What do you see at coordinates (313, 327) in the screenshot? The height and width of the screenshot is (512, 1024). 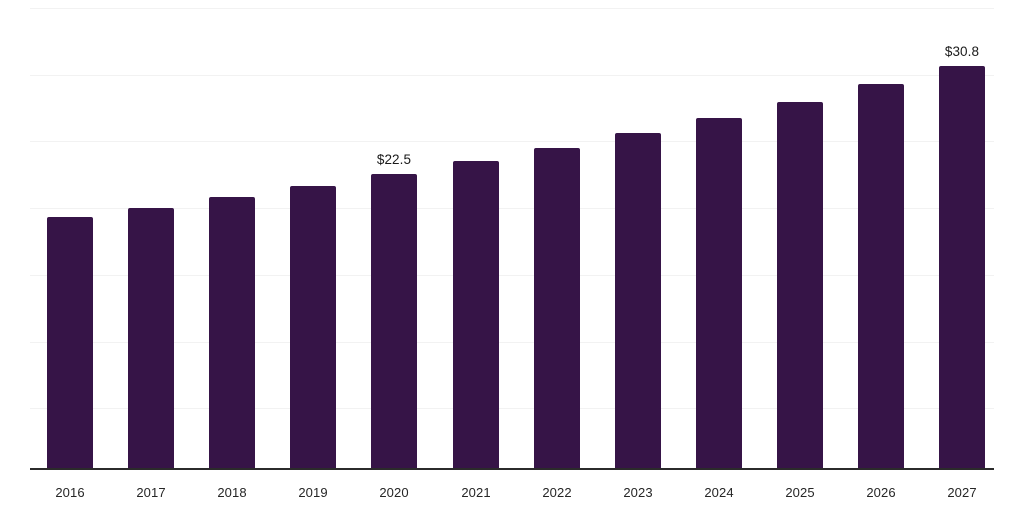 I see `bar-2019` at bounding box center [313, 327].